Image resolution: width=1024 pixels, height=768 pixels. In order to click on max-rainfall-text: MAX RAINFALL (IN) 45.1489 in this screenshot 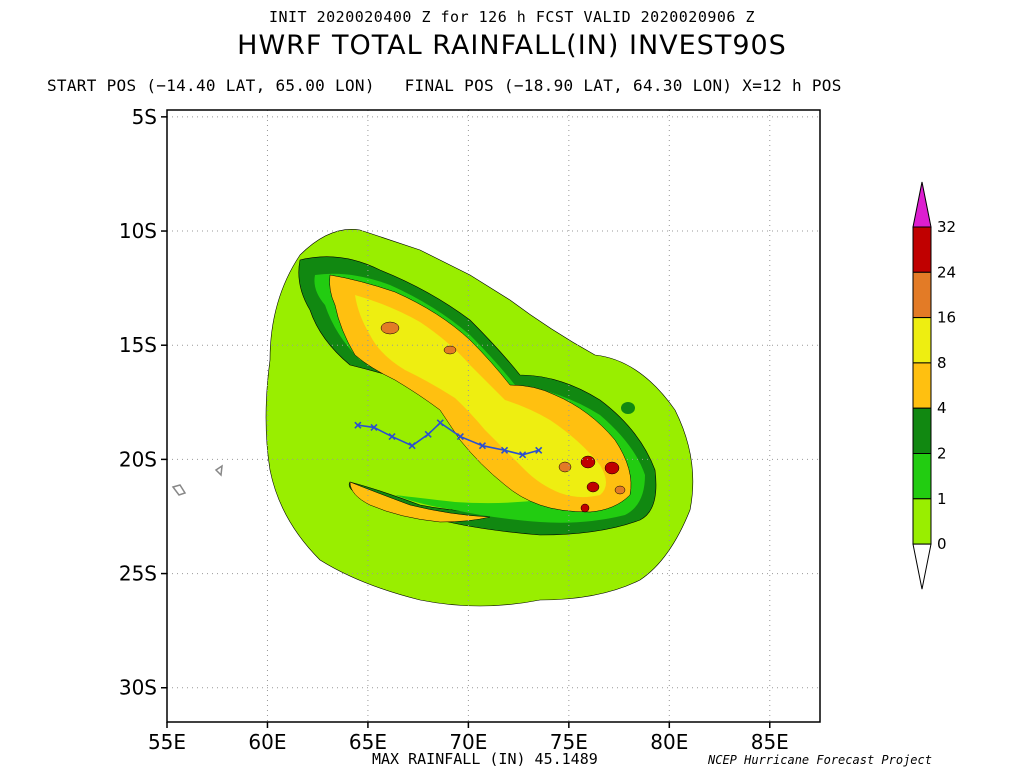, I will do `click(485, 759)`.